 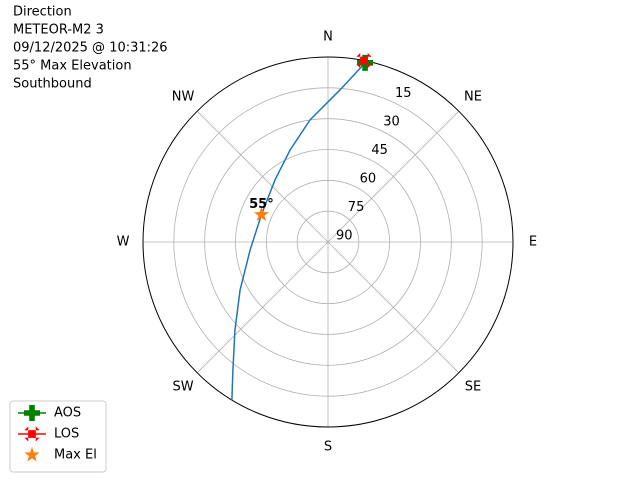 What do you see at coordinates (328, 37) in the screenshot?
I see `theta-tick-label: N` at bounding box center [328, 37].